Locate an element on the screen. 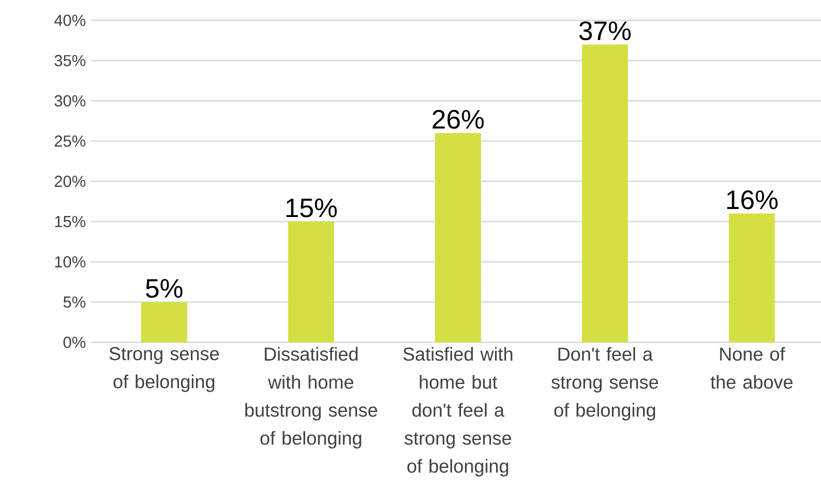 The width and height of the screenshot is (821, 497). data-label: 26% is located at coordinates (458, 119).